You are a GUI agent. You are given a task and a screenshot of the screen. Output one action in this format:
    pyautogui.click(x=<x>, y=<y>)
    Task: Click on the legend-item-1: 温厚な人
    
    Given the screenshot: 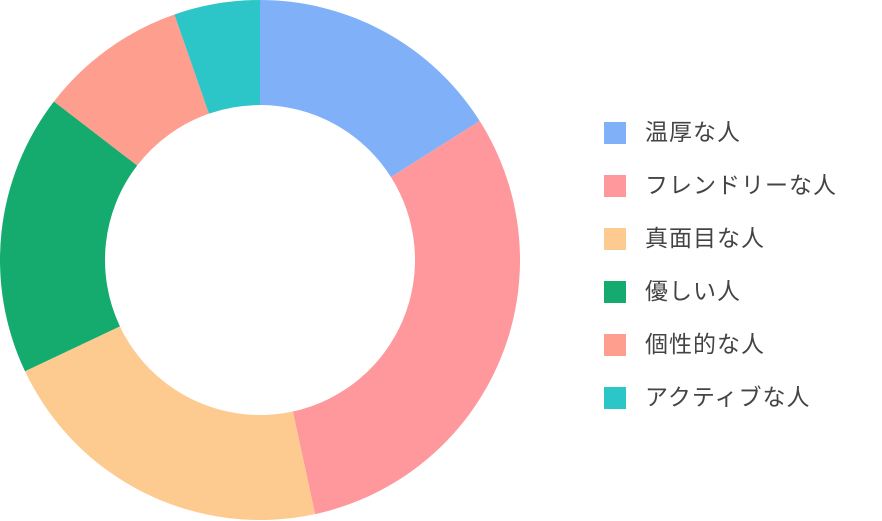 What is the action you would take?
    pyautogui.click(x=672, y=133)
    